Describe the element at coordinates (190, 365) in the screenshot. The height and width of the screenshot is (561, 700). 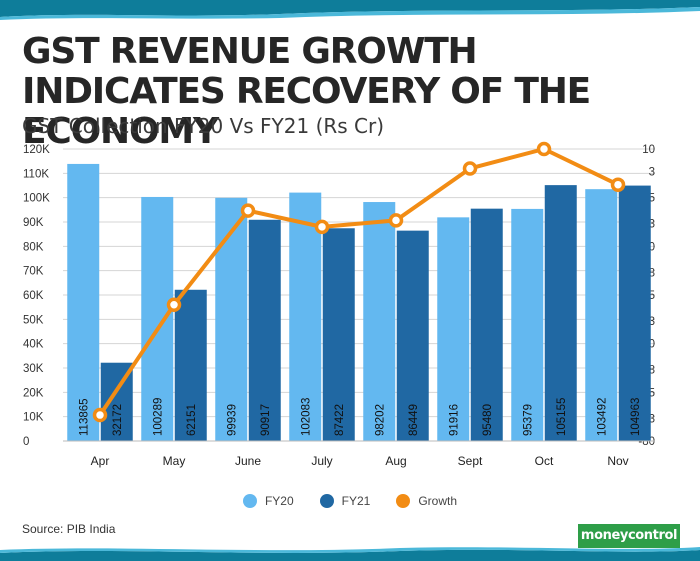
I see `bar-fy21-may` at that location.